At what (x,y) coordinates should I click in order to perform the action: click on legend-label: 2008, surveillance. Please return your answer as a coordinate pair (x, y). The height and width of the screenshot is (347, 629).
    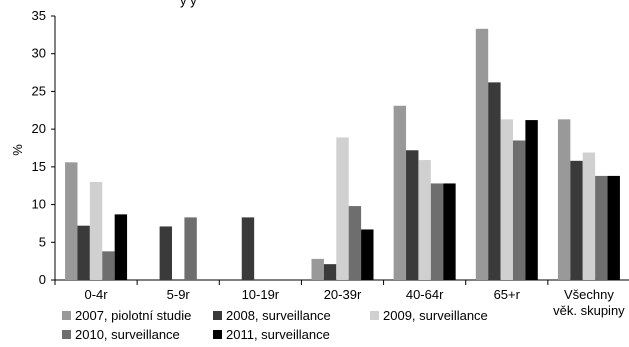
    Looking at the image, I should click on (278, 315).